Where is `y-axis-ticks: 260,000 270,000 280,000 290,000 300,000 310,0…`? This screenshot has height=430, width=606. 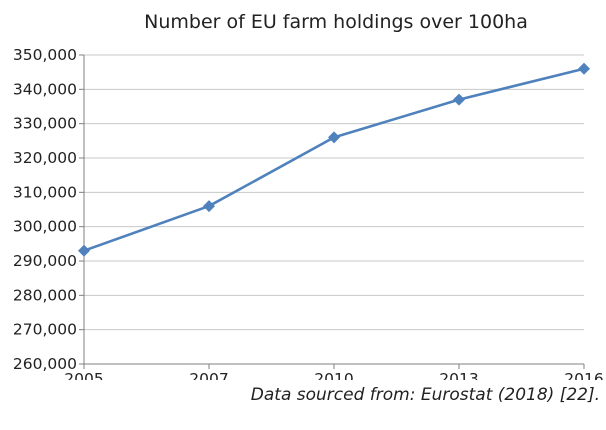 y-axis-ticks: 260,000 270,000 280,000 290,000 300,000 310,0… is located at coordinates (48, 209).